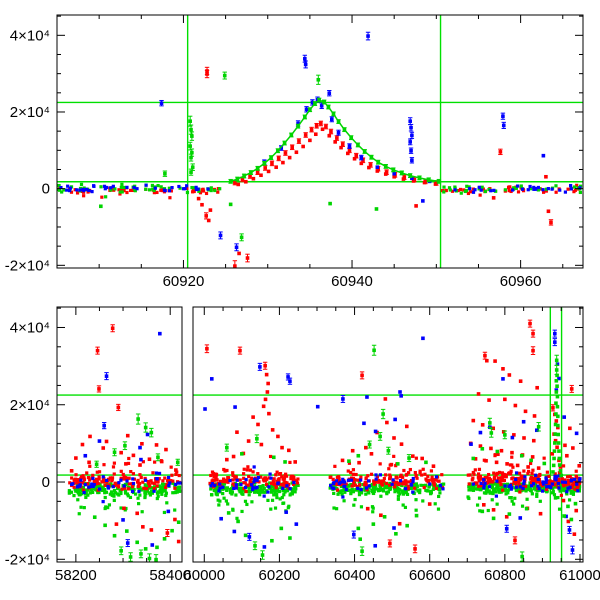  I want to click on x-axis-tick-label: 60000, so click(204, 575).